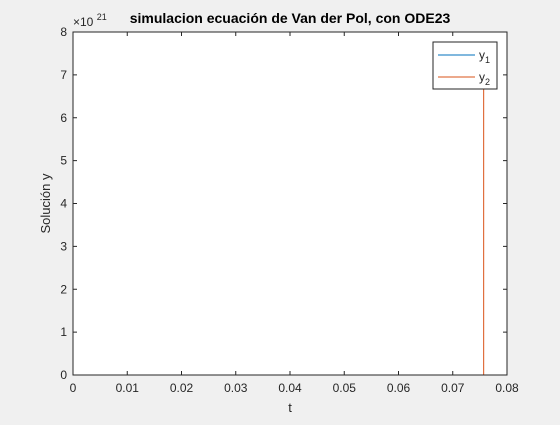 The image size is (560, 425). I want to click on y-tick-label: 6, so click(63, 118).